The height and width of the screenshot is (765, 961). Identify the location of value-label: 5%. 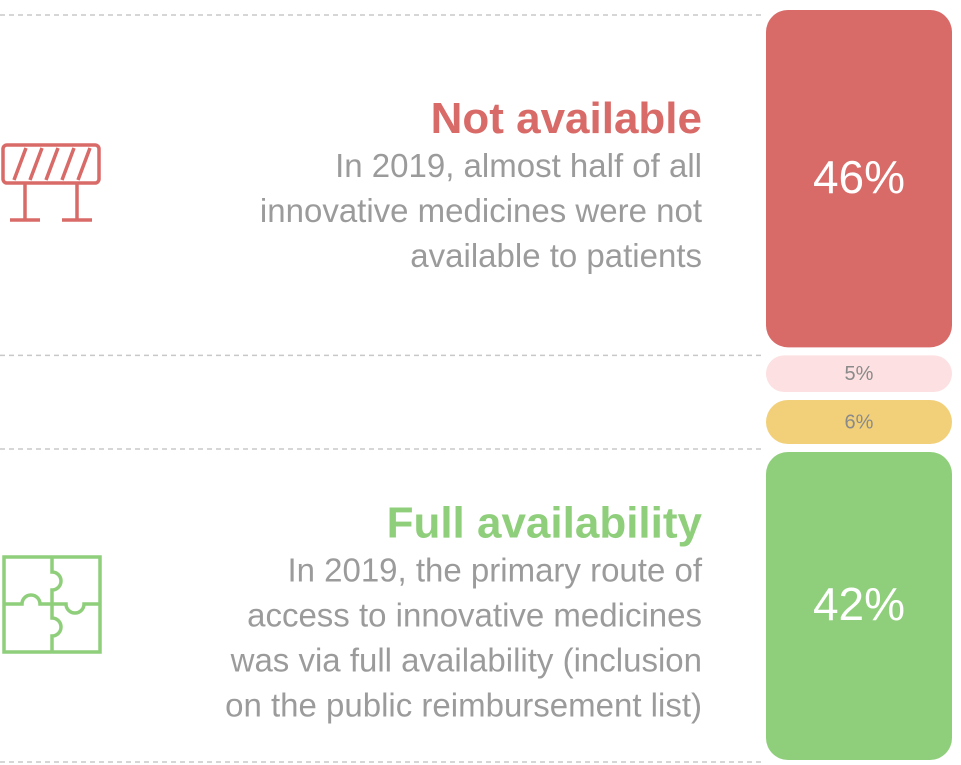
(859, 374).